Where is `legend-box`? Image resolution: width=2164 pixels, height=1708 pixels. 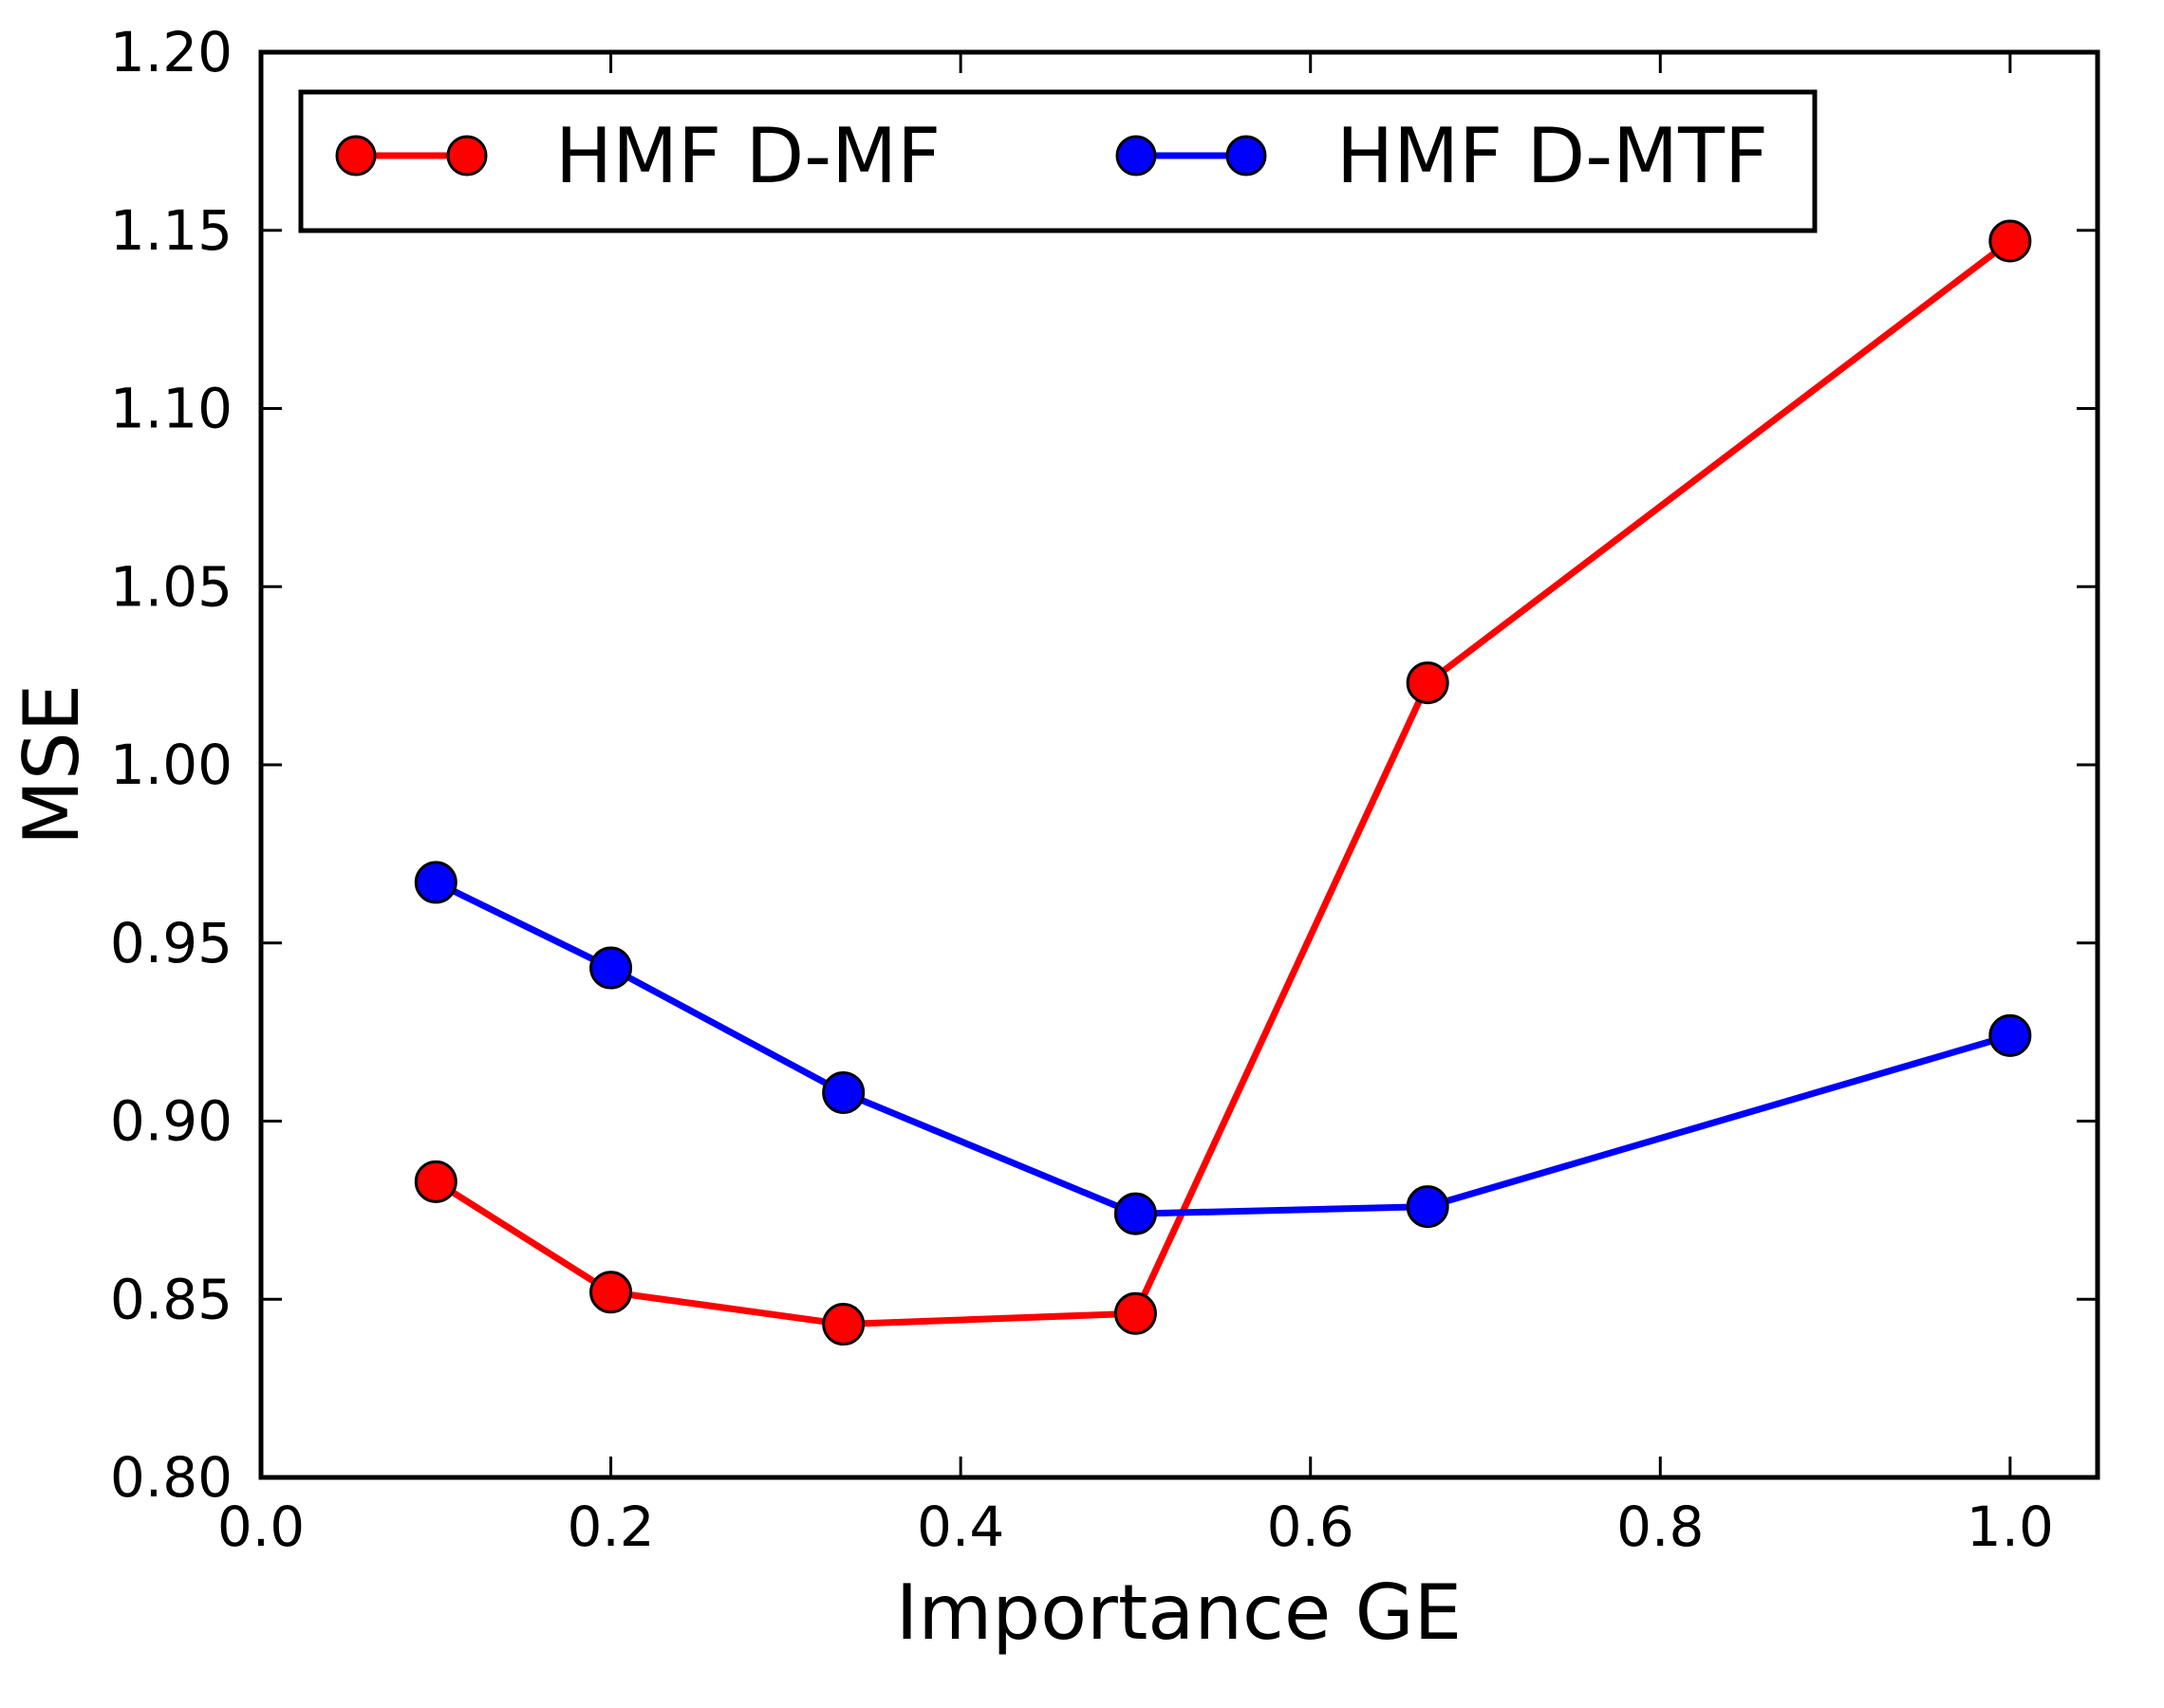
legend-box is located at coordinates (1058, 161).